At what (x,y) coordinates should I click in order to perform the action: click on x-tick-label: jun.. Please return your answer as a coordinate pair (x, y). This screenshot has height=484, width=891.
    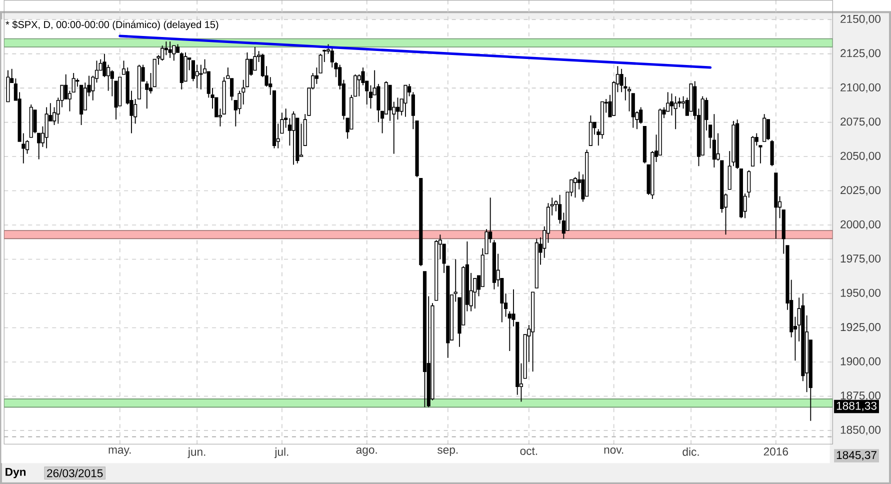
    Looking at the image, I should click on (197, 452).